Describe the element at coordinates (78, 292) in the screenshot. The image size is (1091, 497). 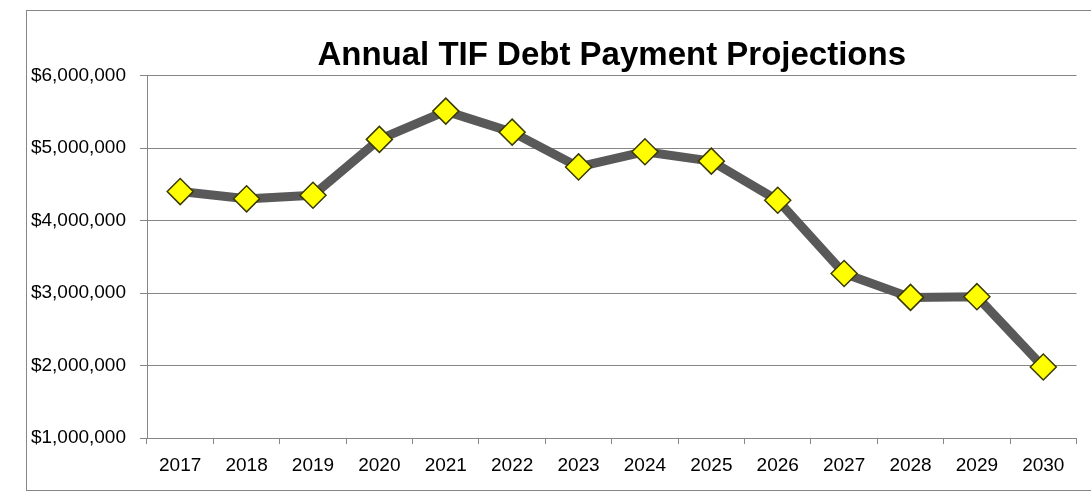
I see `y-tick-label: $3,000,000` at that location.